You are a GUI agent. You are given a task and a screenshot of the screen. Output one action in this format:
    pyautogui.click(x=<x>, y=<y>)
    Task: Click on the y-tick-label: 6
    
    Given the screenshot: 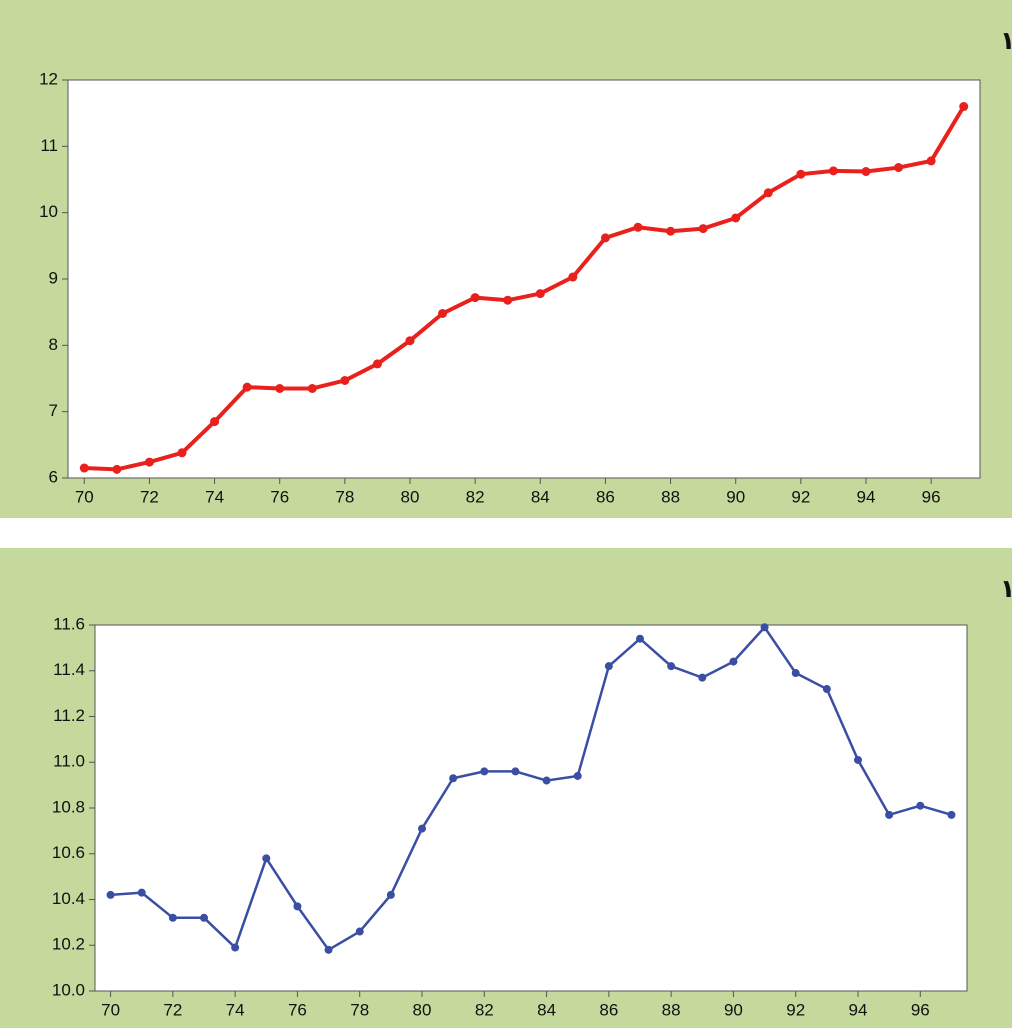 What is the action you would take?
    pyautogui.click(x=53, y=476)
    